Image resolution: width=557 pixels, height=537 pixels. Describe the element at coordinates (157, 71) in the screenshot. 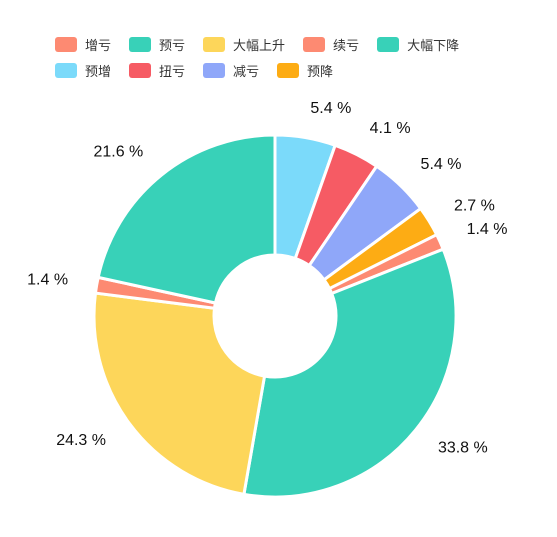

I see `legend-item: 扭亏` at that location.